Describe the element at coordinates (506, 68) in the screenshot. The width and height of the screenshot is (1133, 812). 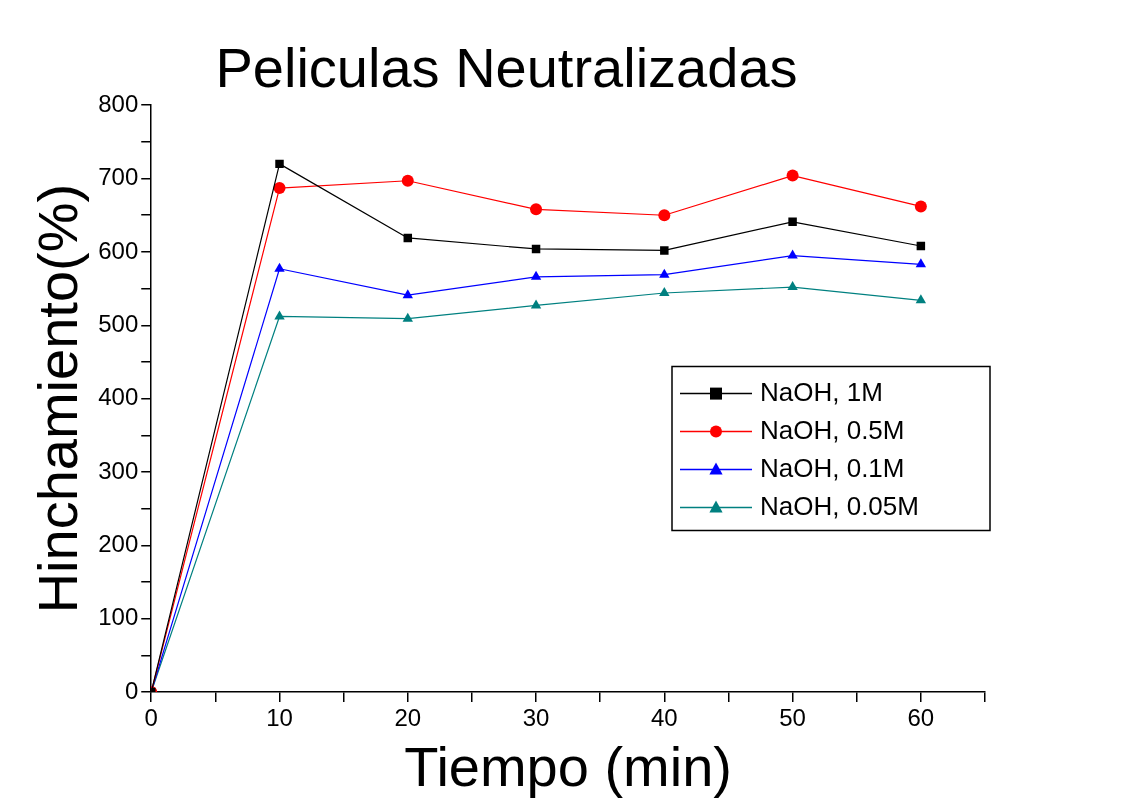
I see `chart-title: Peliculas Neutralizadas` at that location.